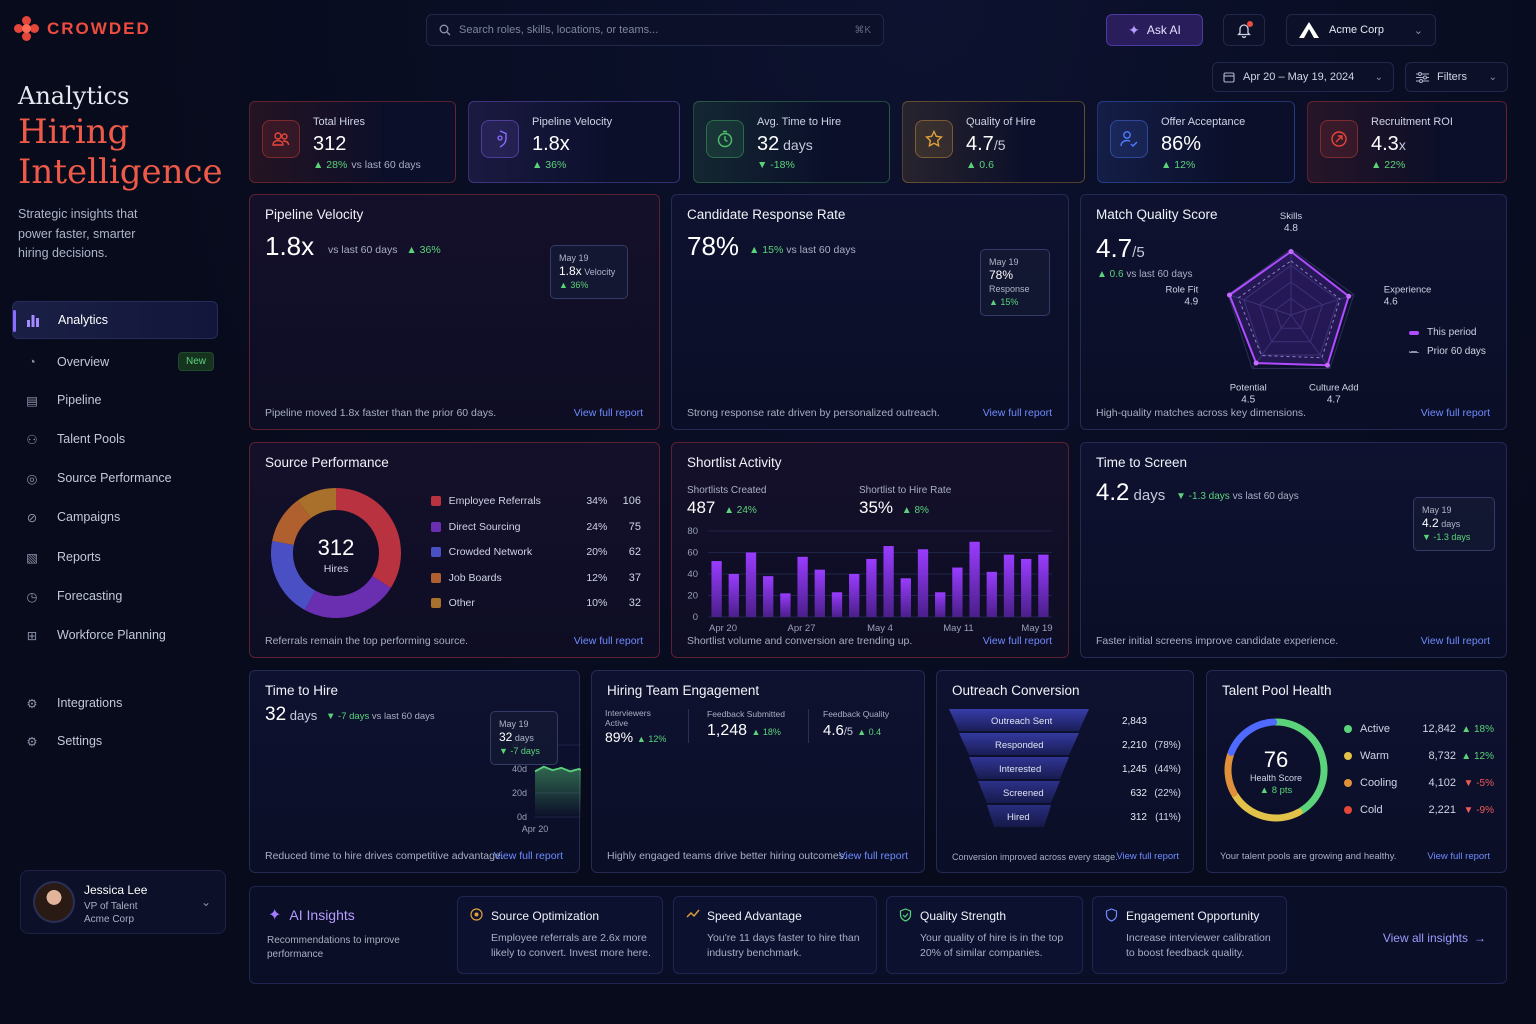 The height and width of the screenshot is (1024, 1536). I want to click on sidebar-item-integrations: ⚙ Integrations, so click(115, 703).